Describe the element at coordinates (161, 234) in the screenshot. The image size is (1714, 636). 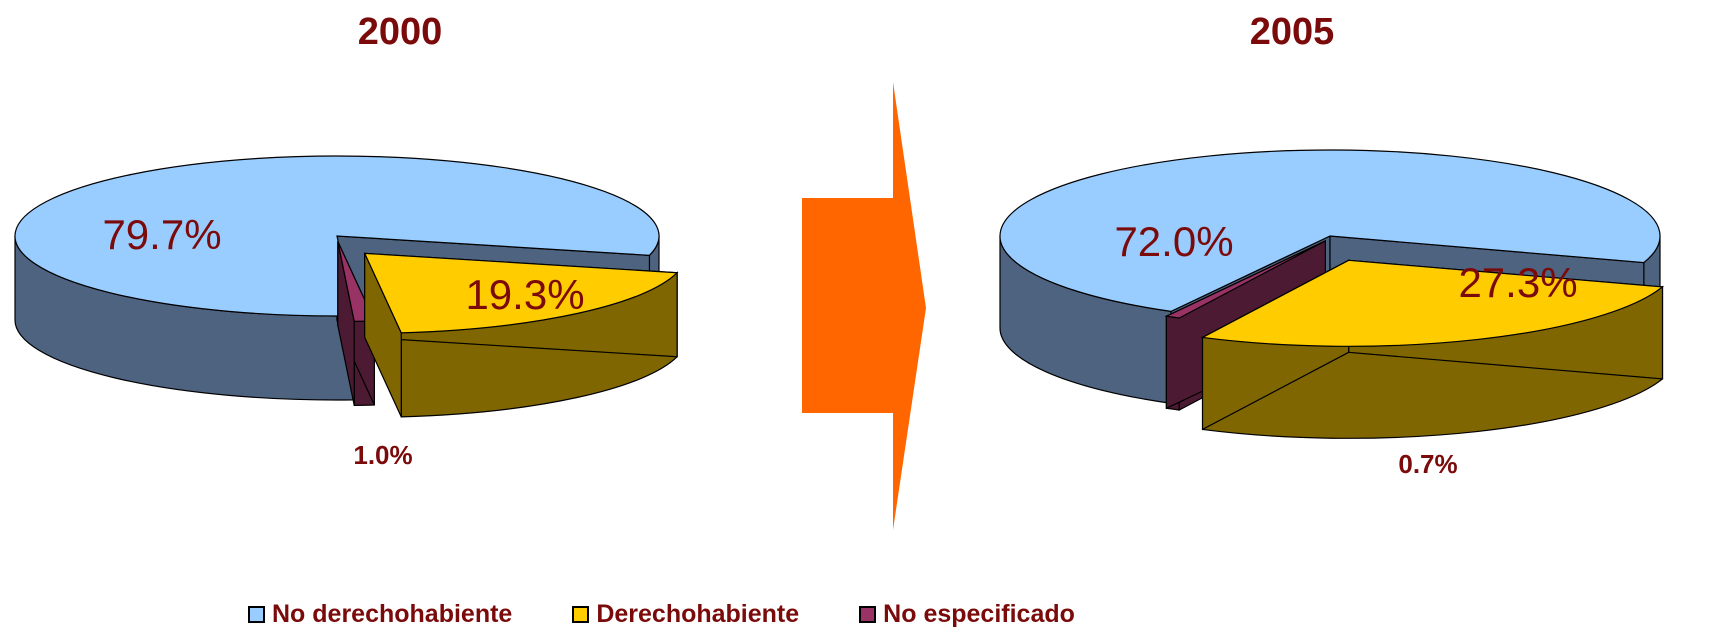
I see `slice-label-no-derechohabiente-2000: 79.7%` at that location.